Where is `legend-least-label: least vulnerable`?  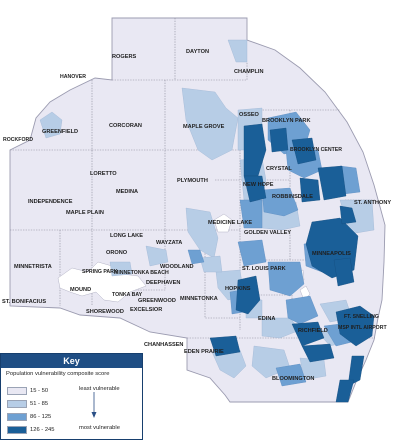 legend-least-label: least vulnerable is located at coordinates (99, 389).